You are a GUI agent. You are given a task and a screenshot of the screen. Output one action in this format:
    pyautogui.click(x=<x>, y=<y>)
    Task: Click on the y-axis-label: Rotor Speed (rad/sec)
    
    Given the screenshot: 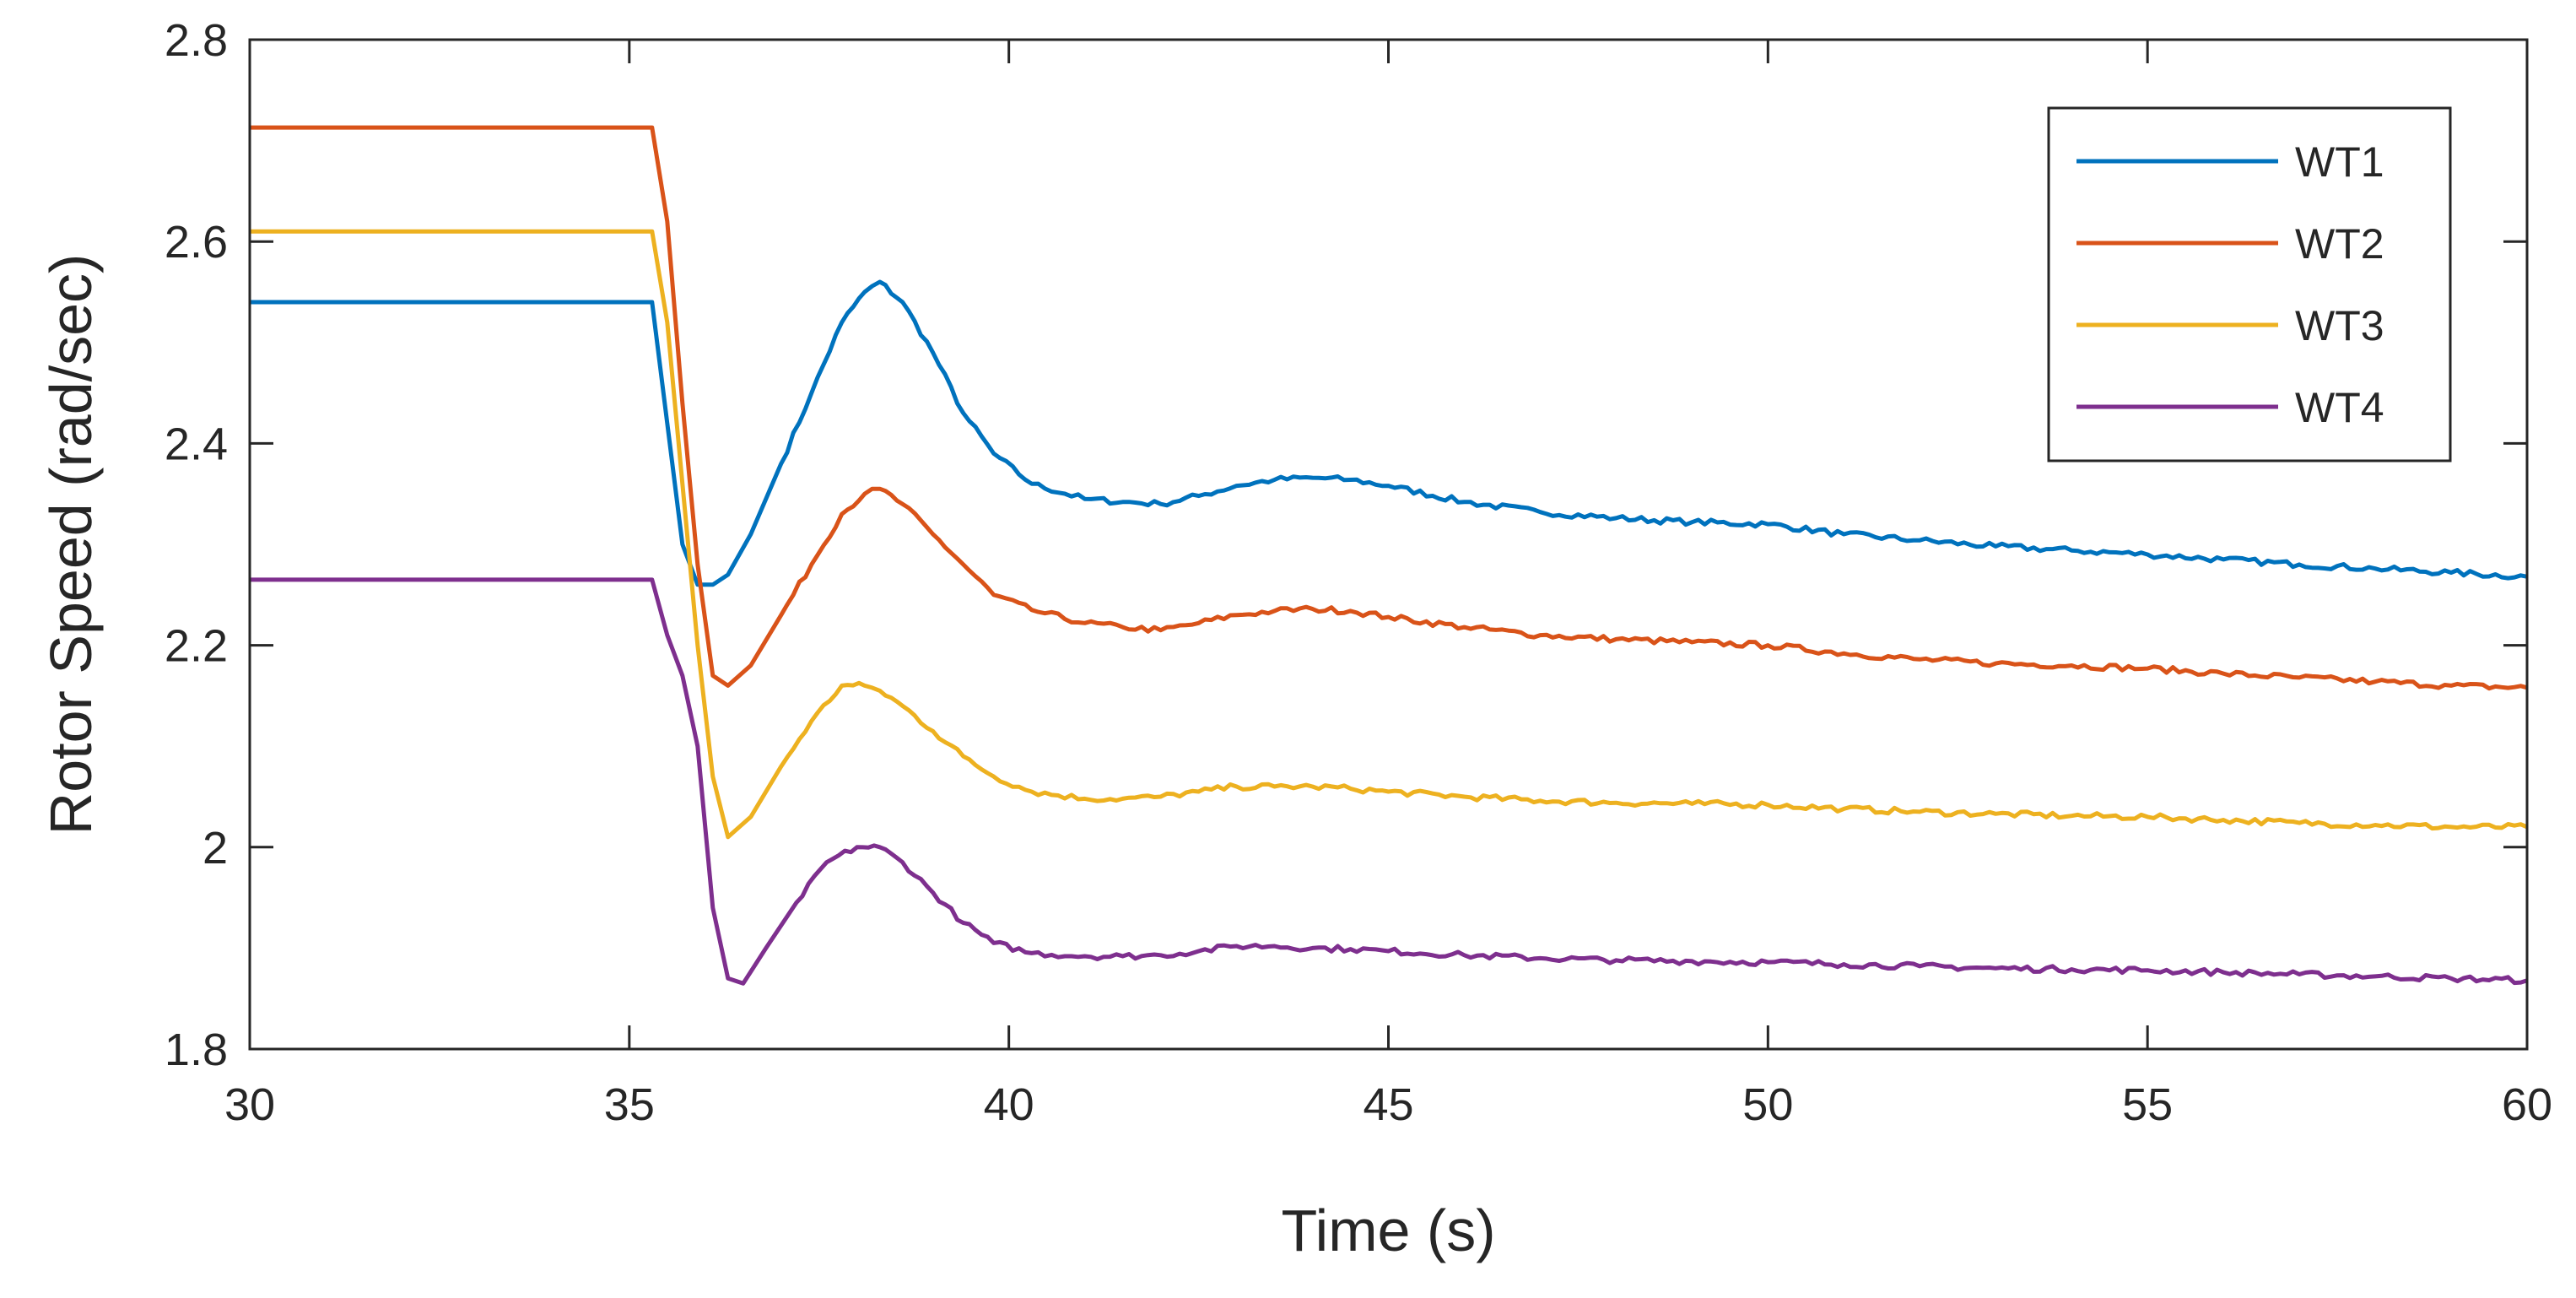 What is the action you would take?
    pyautogui.click(x=71, y=545)
    